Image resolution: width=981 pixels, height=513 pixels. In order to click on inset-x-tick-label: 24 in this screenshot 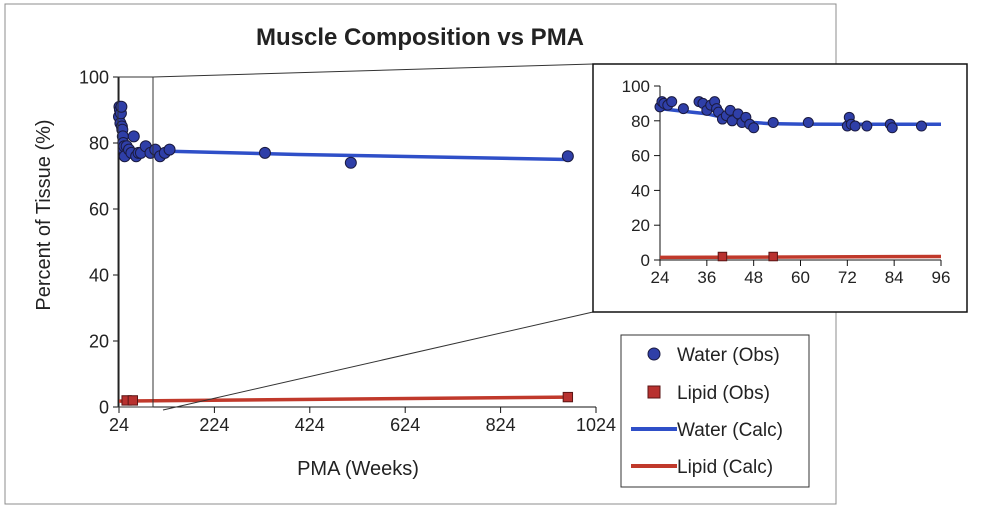, I will do `click(660, 277)`.